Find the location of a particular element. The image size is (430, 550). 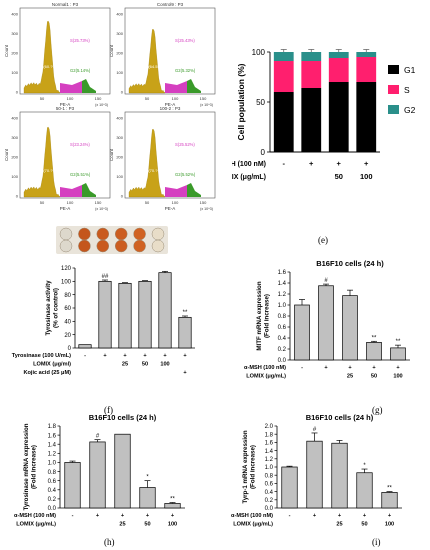

treatment-value: 100 is located at coordinates (164, 365).